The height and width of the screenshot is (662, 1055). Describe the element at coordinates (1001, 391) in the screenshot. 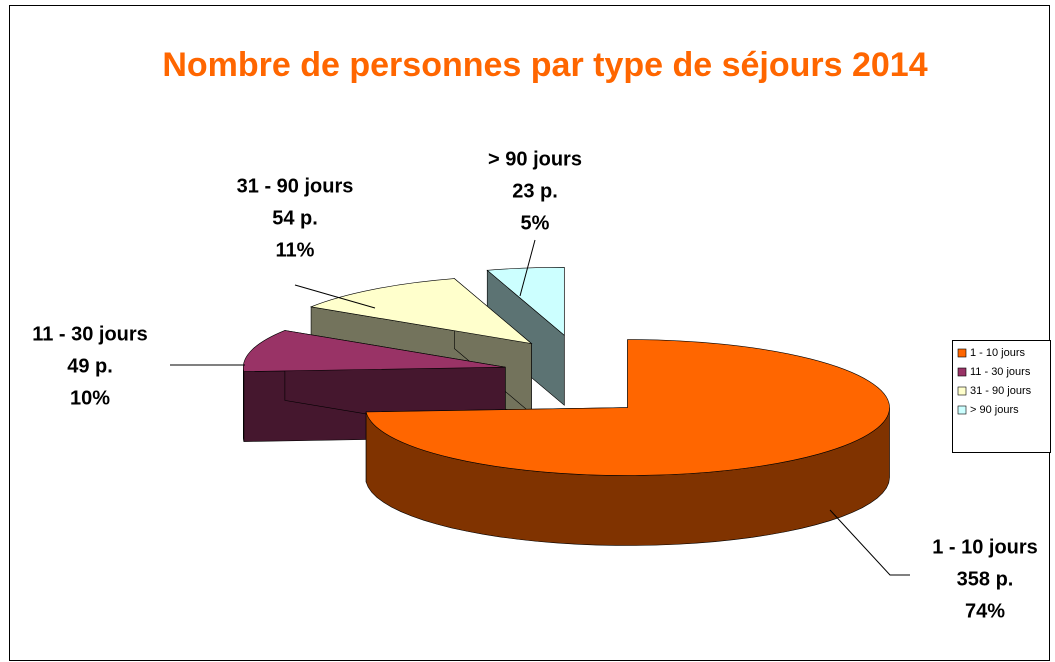

I see `legend-label: 31 - 90 jours` at that location.